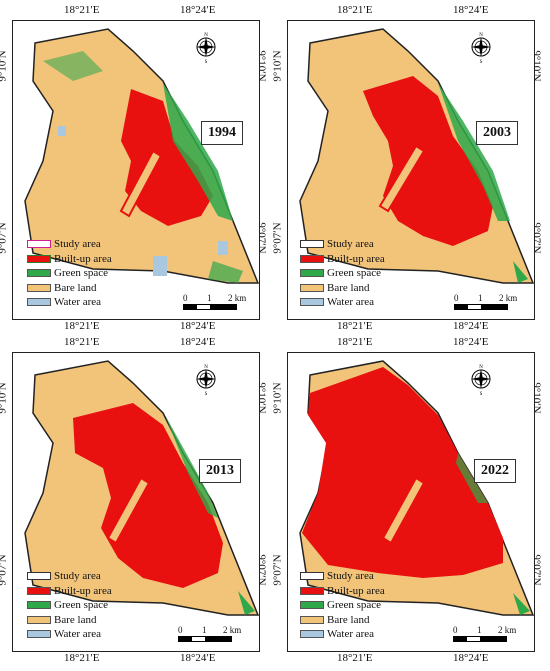 The height and width of the screenshot is (671, 550). I want to click on year-label-1994: 1994, so click(222, 133).